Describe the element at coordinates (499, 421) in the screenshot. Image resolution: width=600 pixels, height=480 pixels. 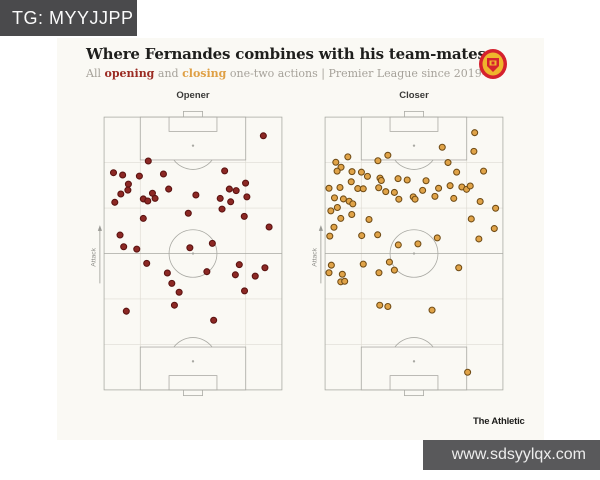
I see `athletic-logo: The Athletic` at that location.